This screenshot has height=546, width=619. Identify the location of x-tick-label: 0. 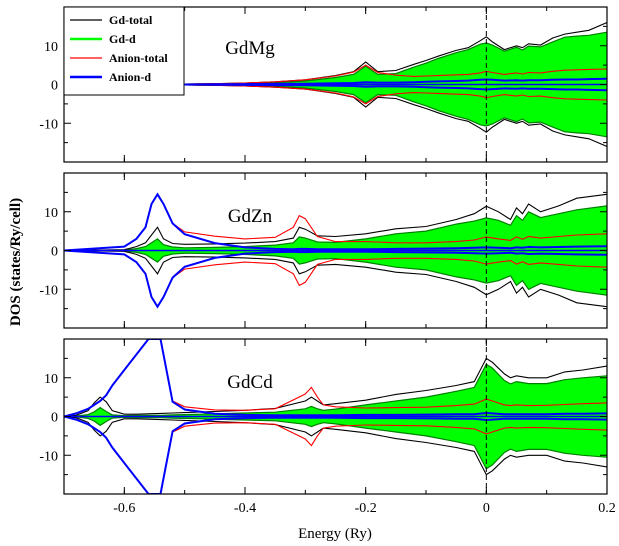
(486, 508).